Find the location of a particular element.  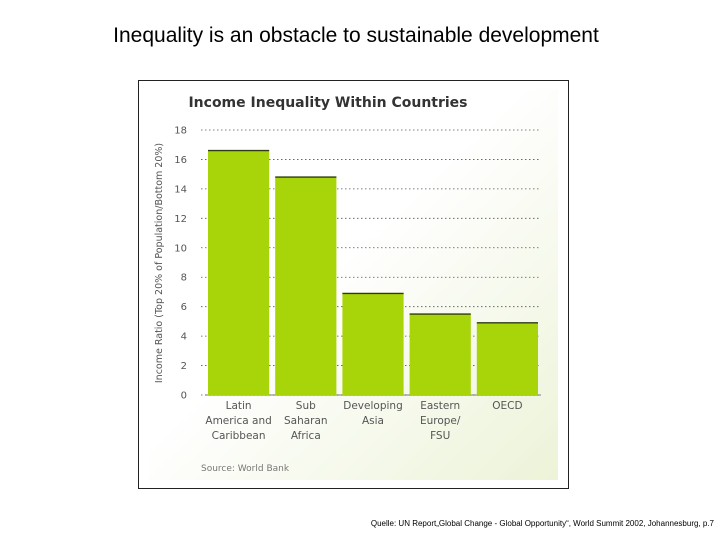

y-tick-label: 12 is located at coordinates (180, 219).